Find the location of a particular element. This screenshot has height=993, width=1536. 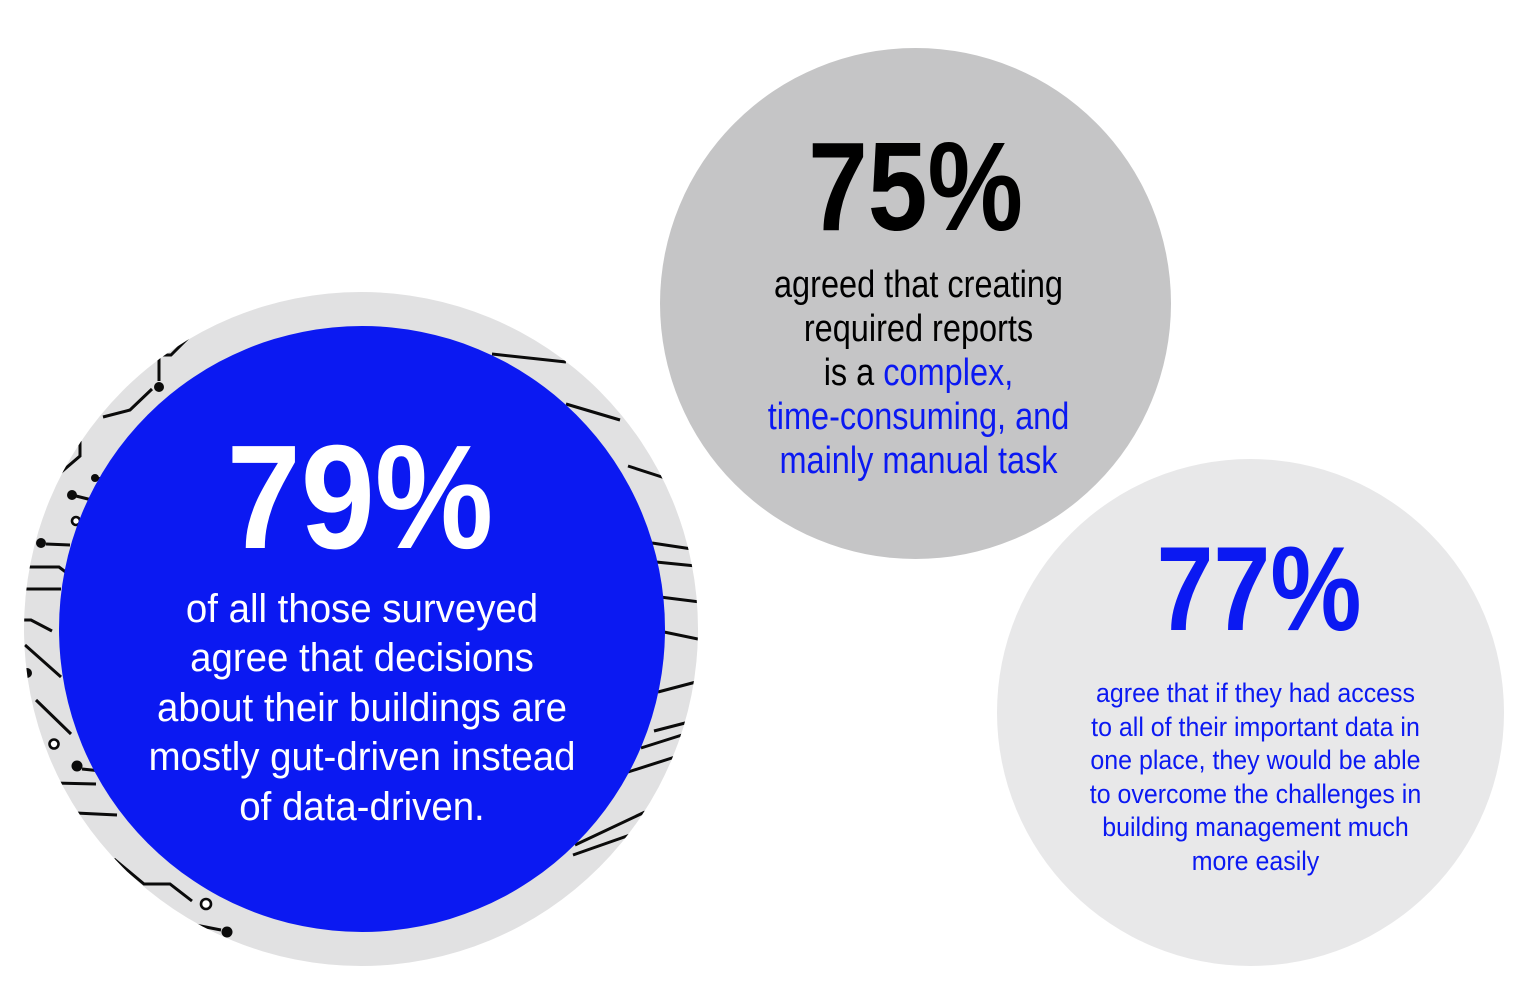

stat-line: agreed that creating is located at coordinates (918, 285).